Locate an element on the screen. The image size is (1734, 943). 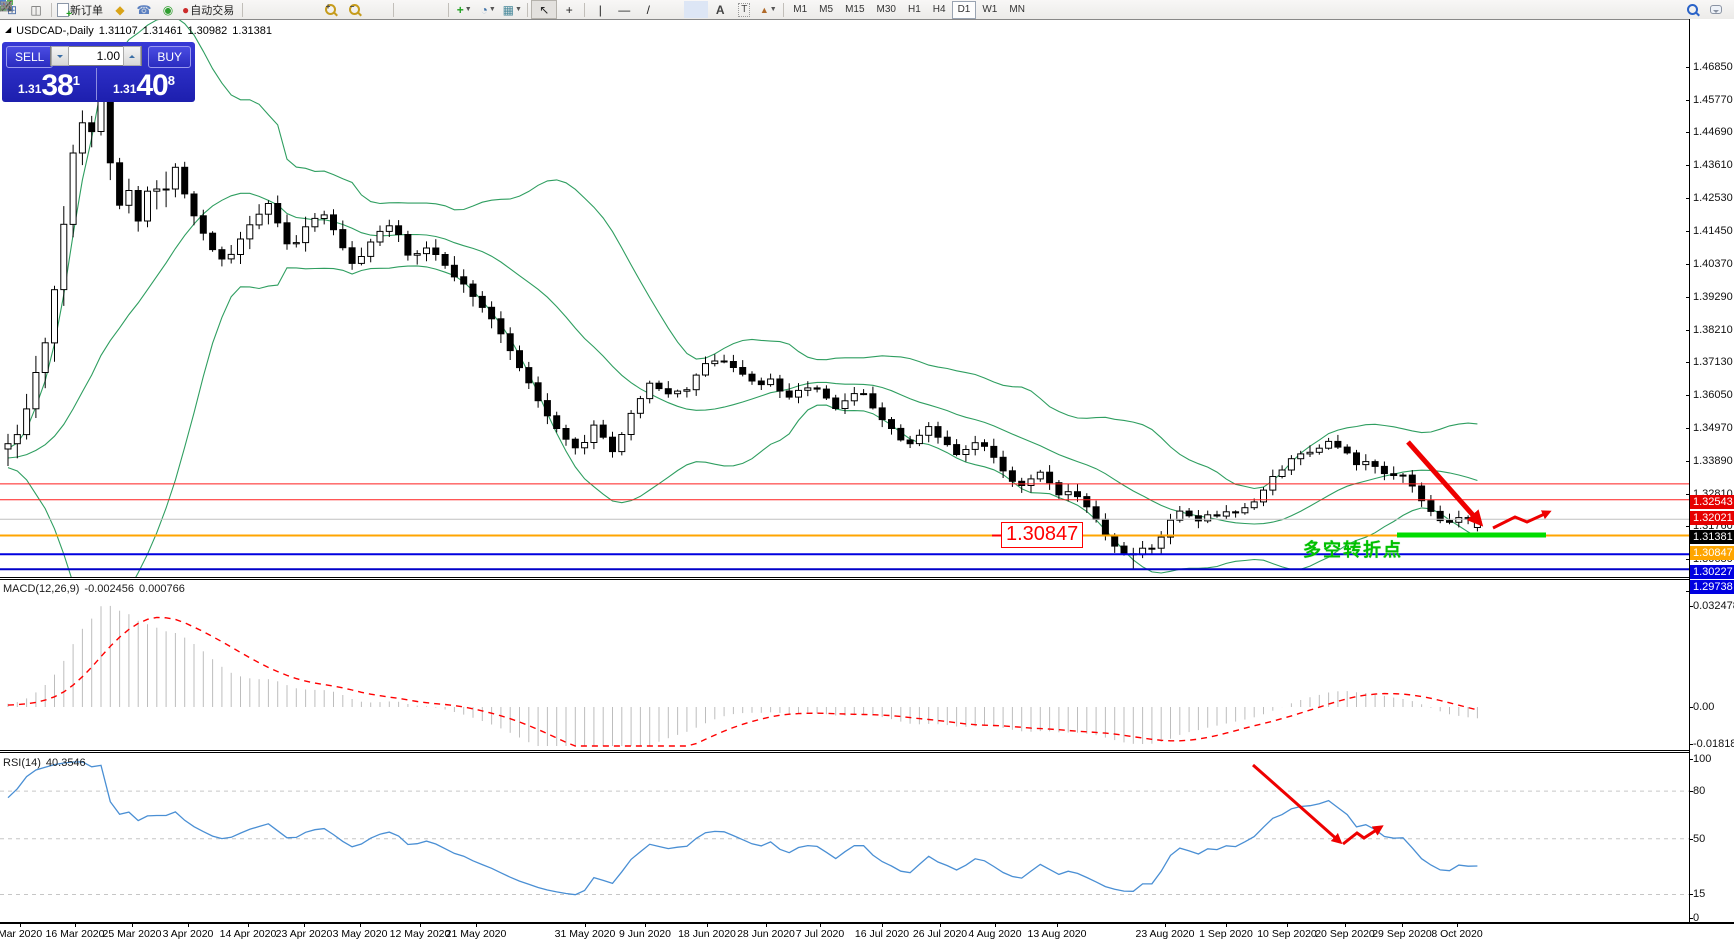
macd-label: MACD(12,26,9) -0.002456 0.000766 is located at coordinates (94, 589).